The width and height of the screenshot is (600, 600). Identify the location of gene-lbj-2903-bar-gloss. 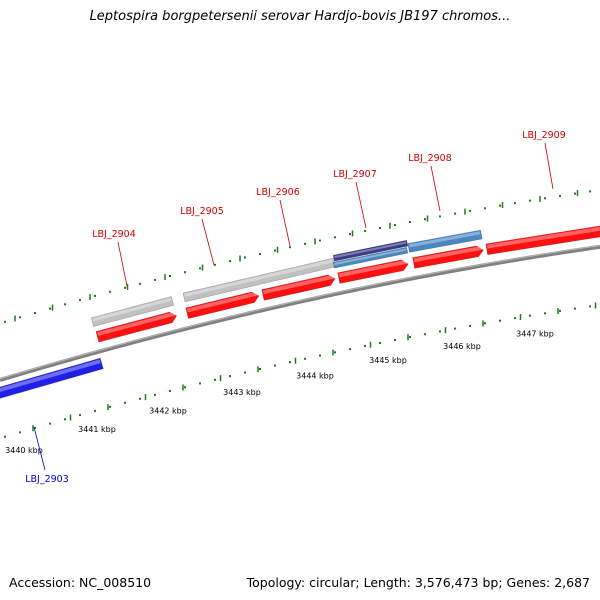
(50, 377).